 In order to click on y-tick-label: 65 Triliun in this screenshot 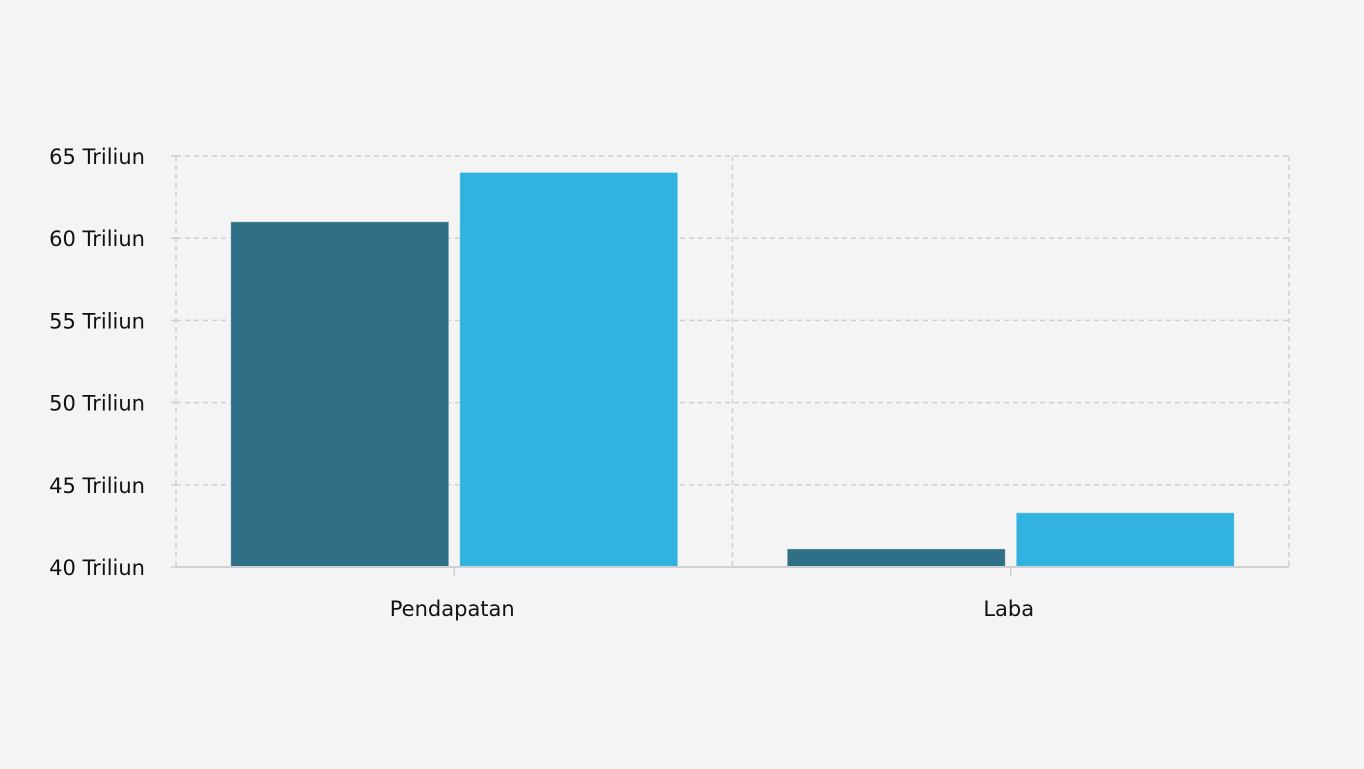, I will do `click(97, 157)`.